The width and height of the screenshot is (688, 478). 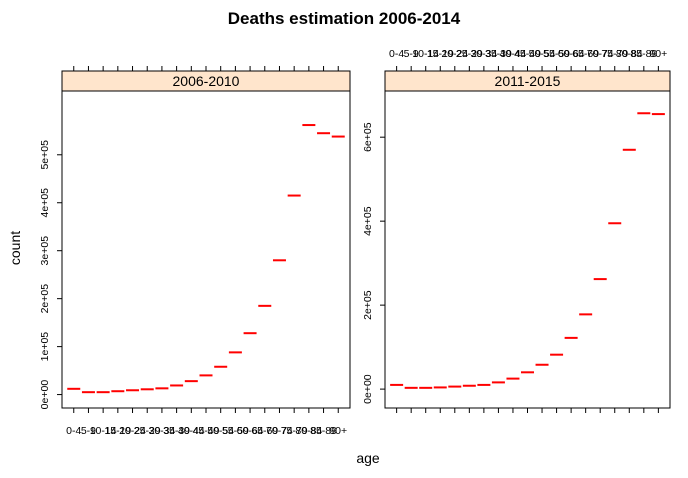 I want to click on y-axis-label: count, so click(x=15, y=248).